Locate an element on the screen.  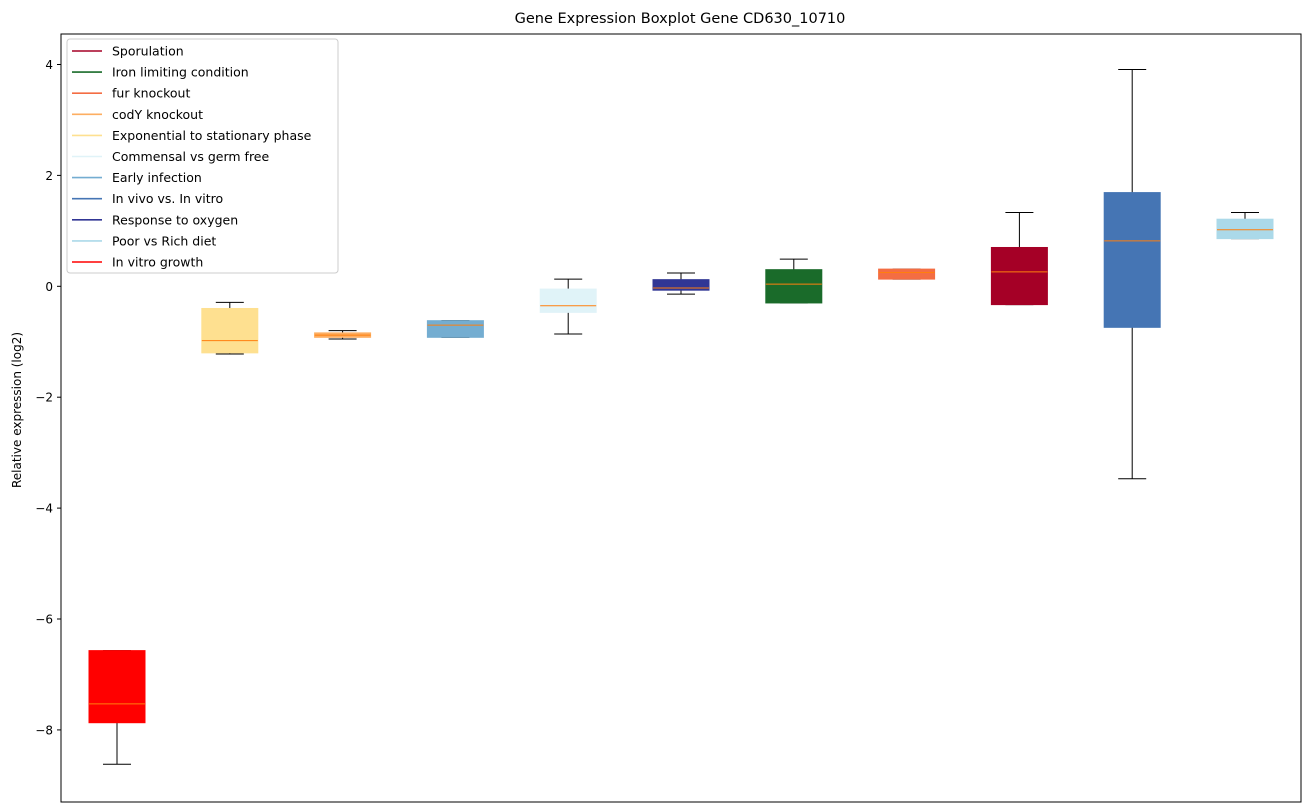
y-tick-label: 0 is located at coordinates (49, 287).